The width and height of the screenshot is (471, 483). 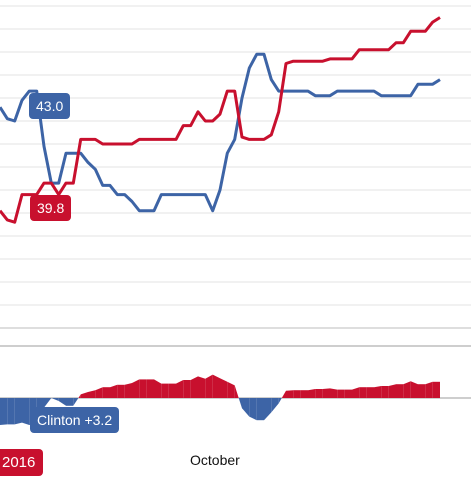 I want to click on trump-value-label: 39.8, so click(x=51, y=208).